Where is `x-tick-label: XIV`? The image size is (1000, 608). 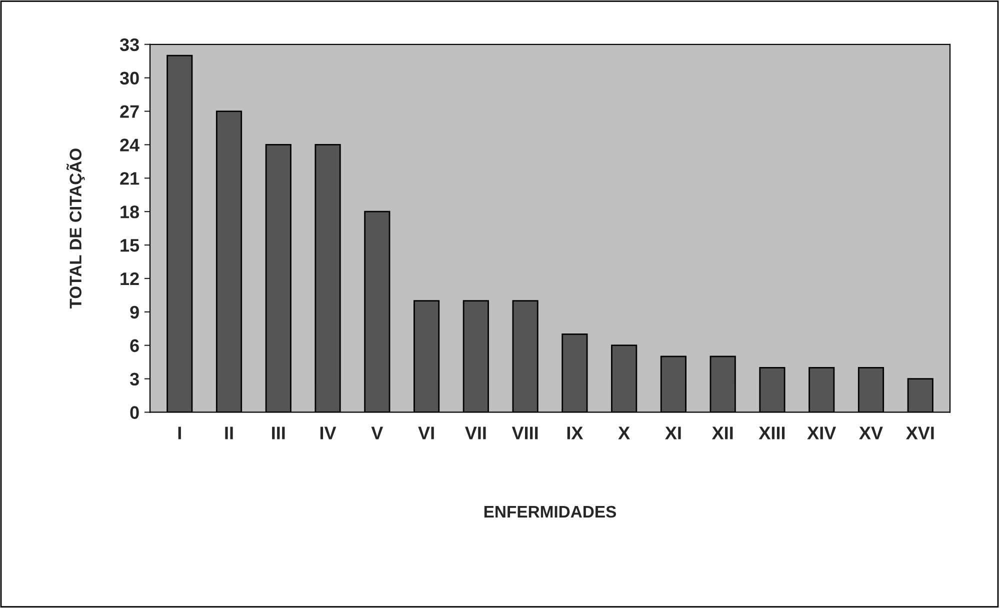 x-tick-label: XIV is located at coordinates (821, 433).